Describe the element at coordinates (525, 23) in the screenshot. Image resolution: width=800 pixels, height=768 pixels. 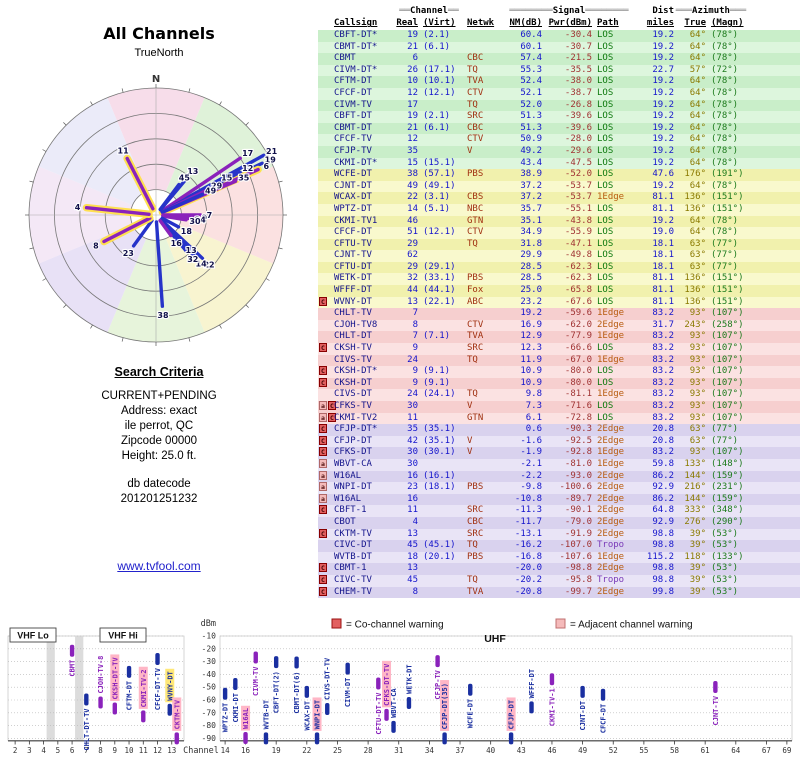
I see `nm-header: NM(dB)` at that location.